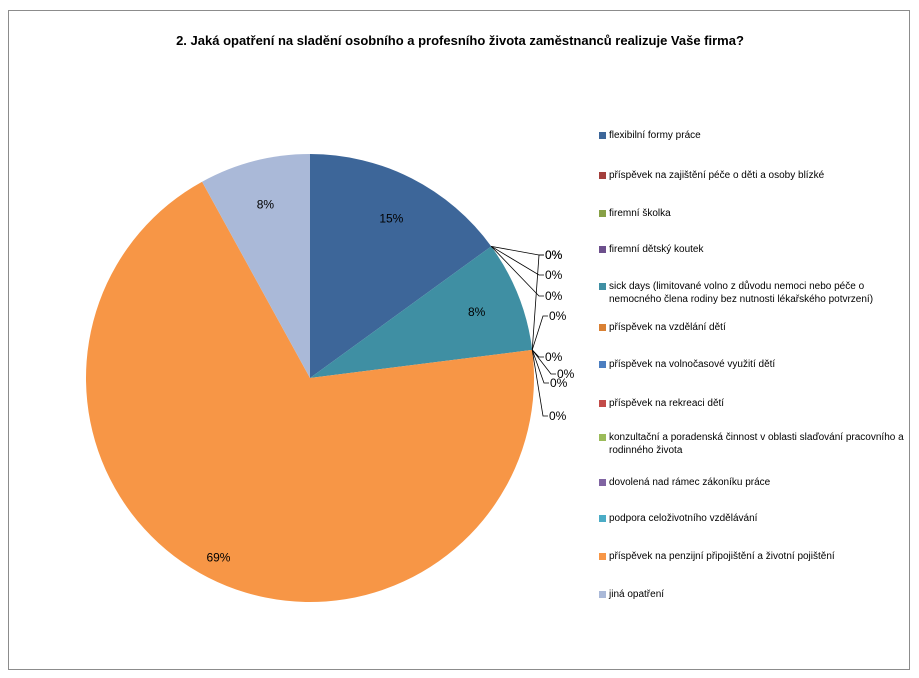 Image resolution: width=919 pixels, height=678 pixels. What do you see at coordinates (637, 594) in the screenshot?
I see `legend-label: jiná opatření` at bounding box center [637, 594].